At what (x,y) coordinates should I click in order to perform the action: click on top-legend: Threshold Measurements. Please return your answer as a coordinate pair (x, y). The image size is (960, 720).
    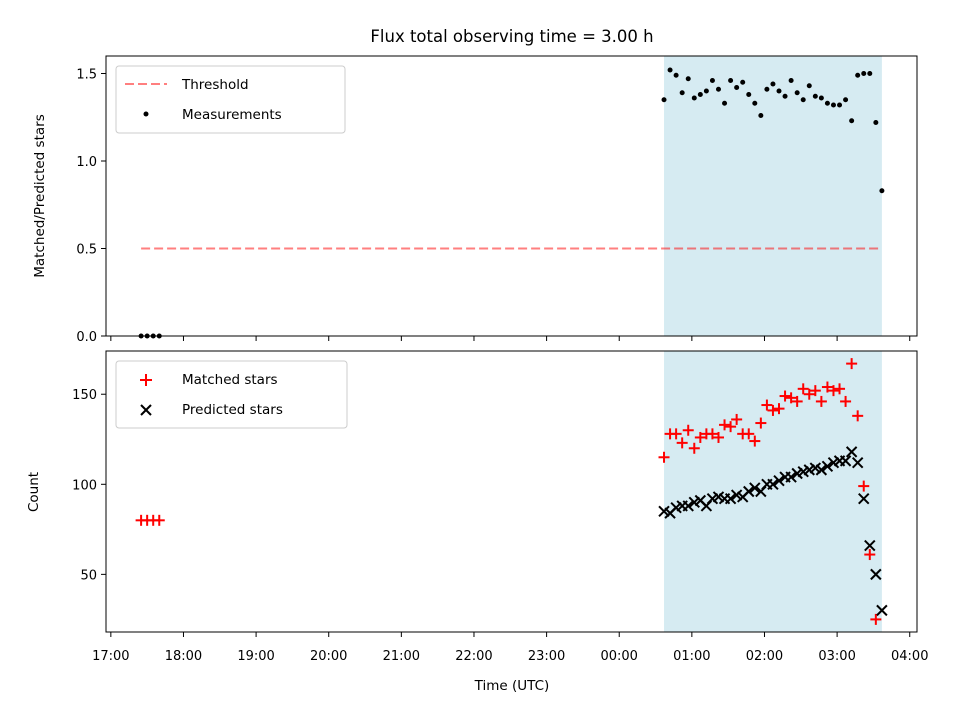
    Looking at the image, I should click on (230, 99).